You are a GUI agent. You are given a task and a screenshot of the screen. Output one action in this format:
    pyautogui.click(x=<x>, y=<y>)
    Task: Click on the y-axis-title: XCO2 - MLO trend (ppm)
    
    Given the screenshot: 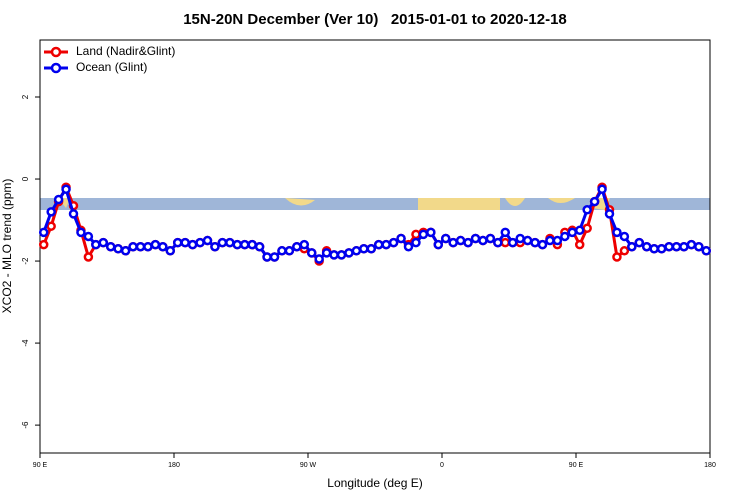 What is the action you would take?
    pyautogui.click(x=7, y=246)
    